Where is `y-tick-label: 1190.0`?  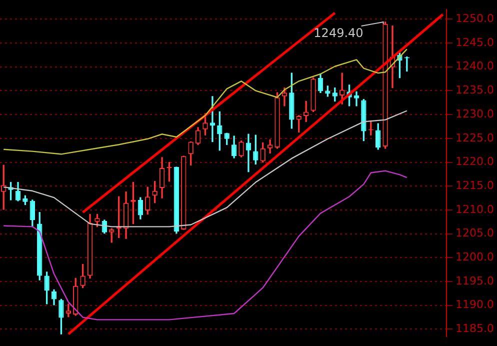
y-tick-label: 1190.0 is located at coordinates (475, 305).